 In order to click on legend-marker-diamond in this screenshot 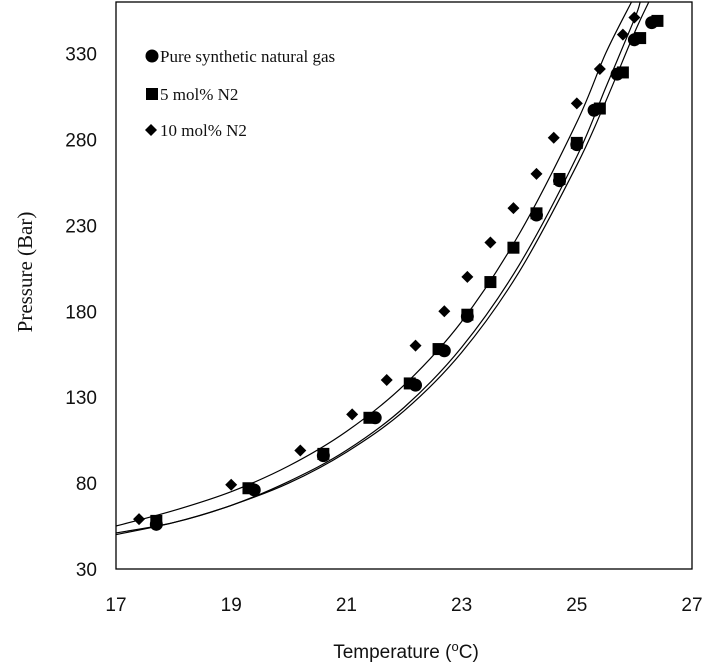, I will do `click(151, 130)`.